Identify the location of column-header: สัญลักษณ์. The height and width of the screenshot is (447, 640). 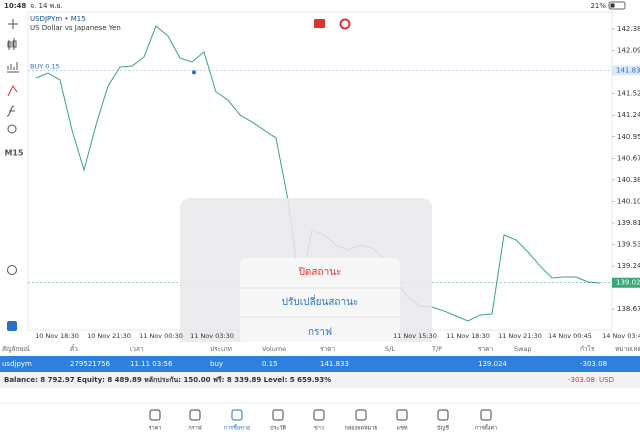
(16, 349).